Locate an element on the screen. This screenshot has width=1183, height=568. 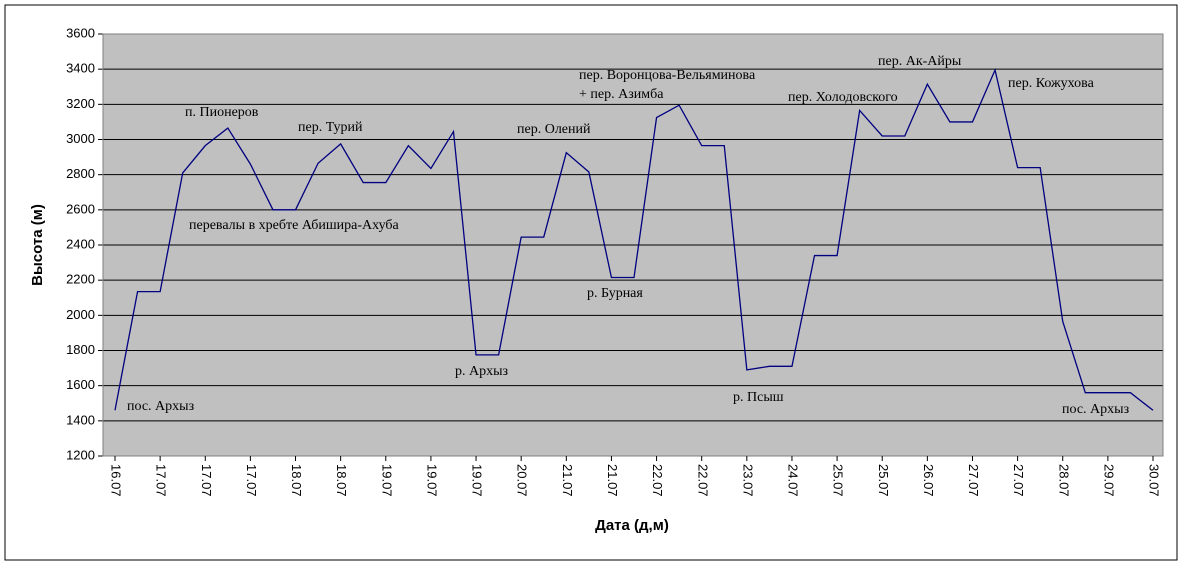
annotation: р. Бурная is located at coordinates (615, 293).